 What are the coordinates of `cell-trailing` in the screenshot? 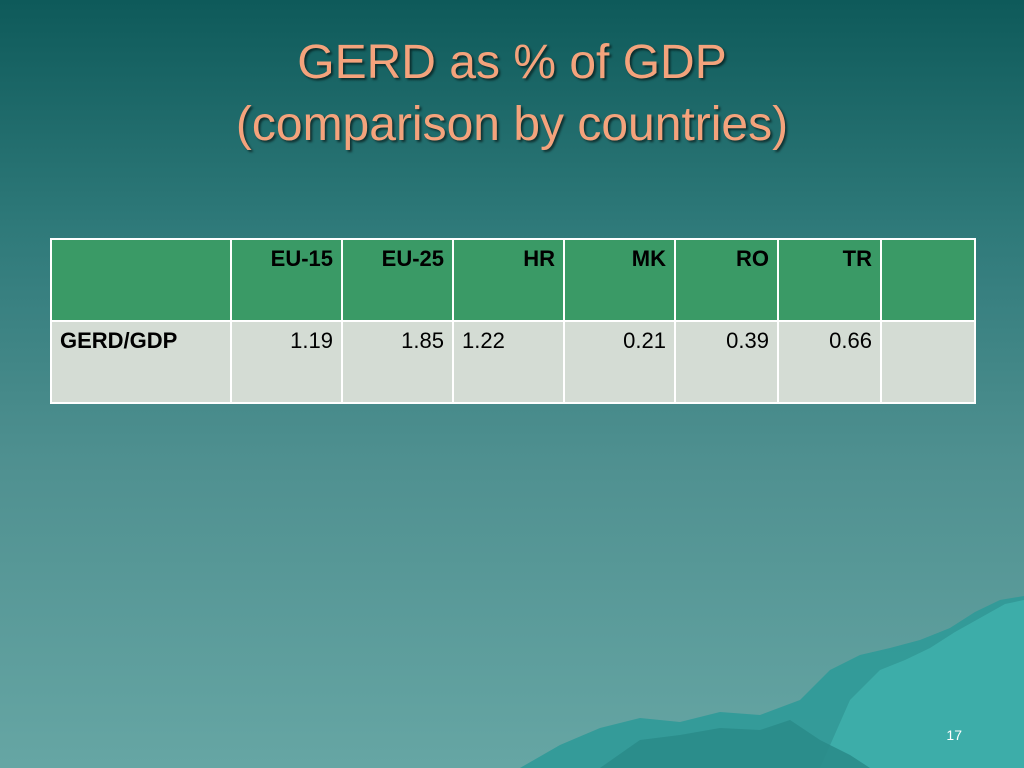 It's located at (928, 362).